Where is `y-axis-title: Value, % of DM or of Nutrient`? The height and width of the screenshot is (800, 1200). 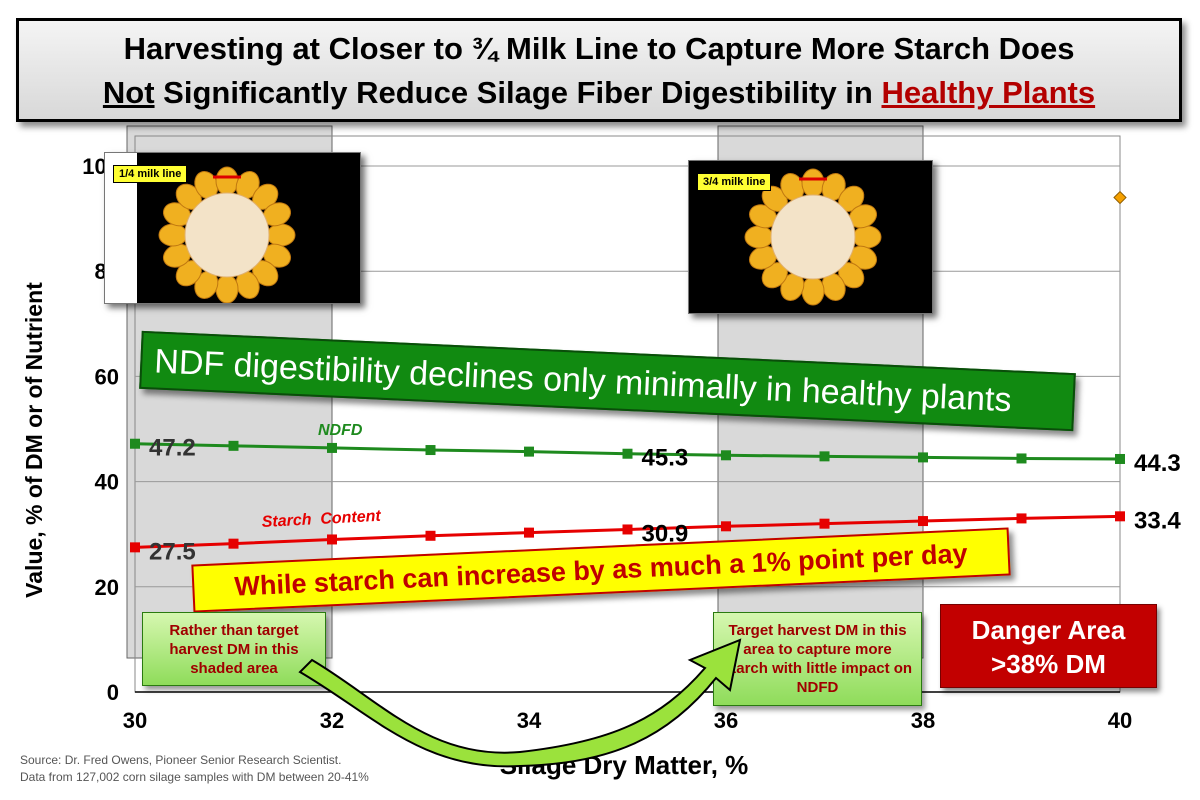 y-axis-title: Value, % of DM or of Nutrient is located at coordinates (34, 440).